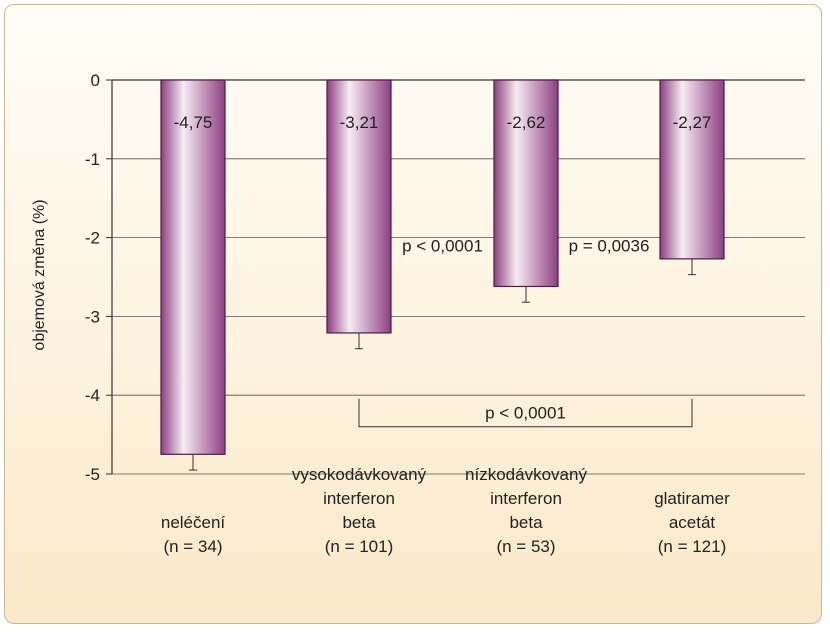  I want to click on x-category-label: vysokodávkovaný, so click(359, 474).